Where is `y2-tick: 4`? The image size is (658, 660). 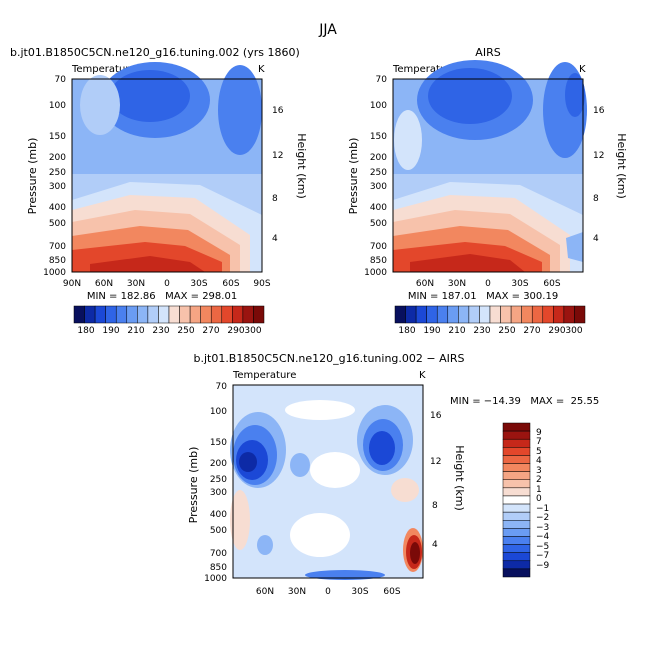
y2-tick: 4 is located at coordinates (435, 545).